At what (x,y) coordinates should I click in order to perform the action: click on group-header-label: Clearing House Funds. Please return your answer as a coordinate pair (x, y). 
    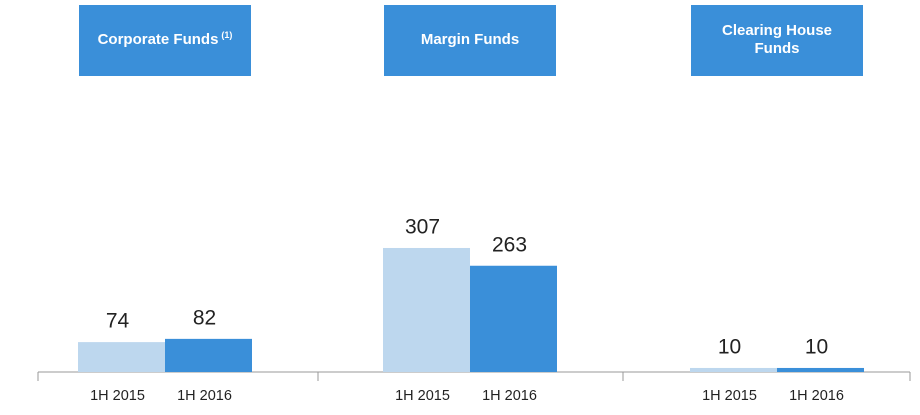
    Looking at the image, I should click on (777, 39).